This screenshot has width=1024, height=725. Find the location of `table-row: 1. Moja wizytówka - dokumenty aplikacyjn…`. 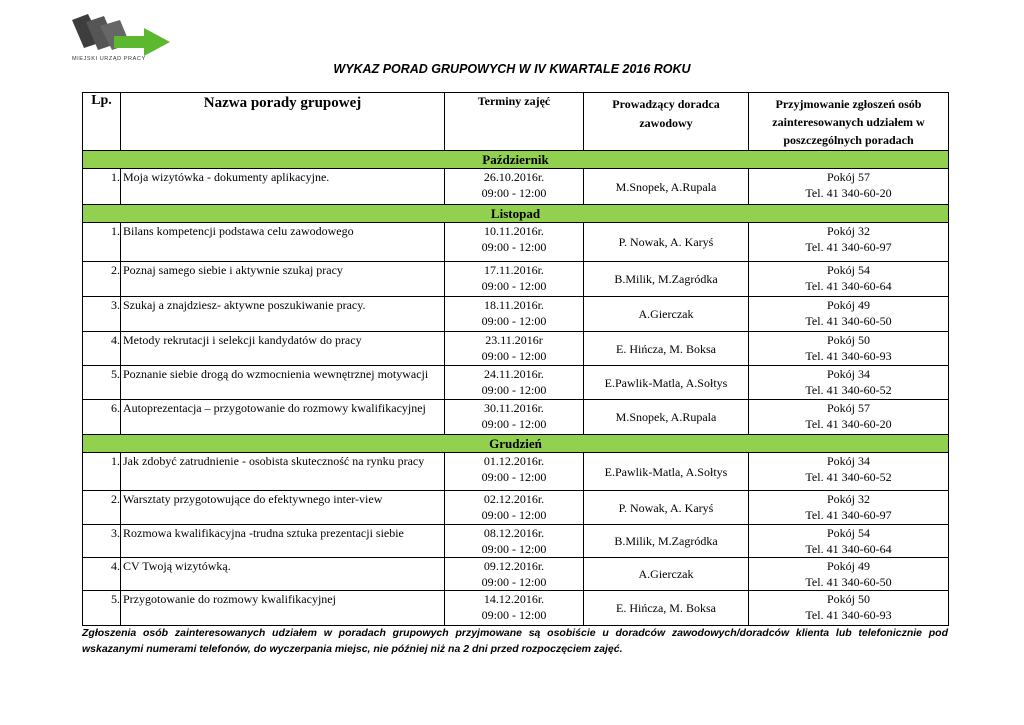

table-row: 1. Moja wizytówka - dokumenty aplikacyjn… is located at coordinates (515, 186).